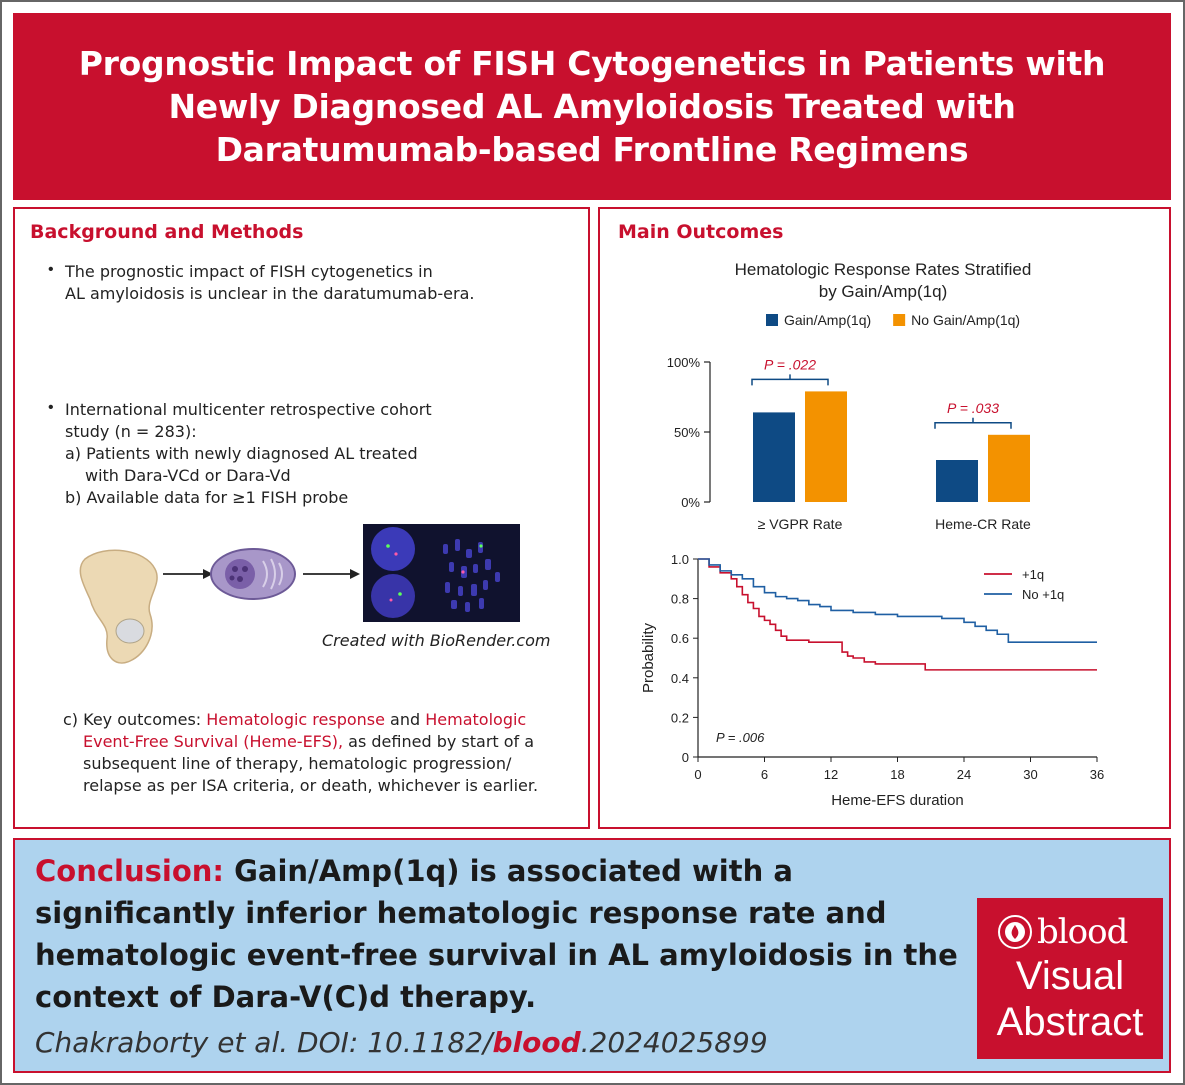 The image size is (1185, 1085). I want to click on image-credit: Created with BioRender.com, so click(436, 640).